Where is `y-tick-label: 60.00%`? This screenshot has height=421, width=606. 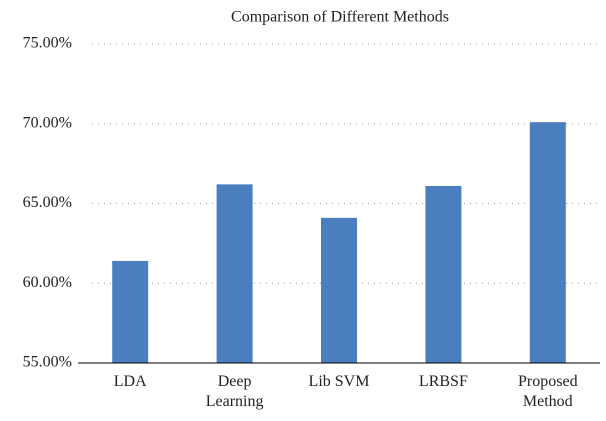 y-tick-label: 60.00% is located at coordinates (47, 282).